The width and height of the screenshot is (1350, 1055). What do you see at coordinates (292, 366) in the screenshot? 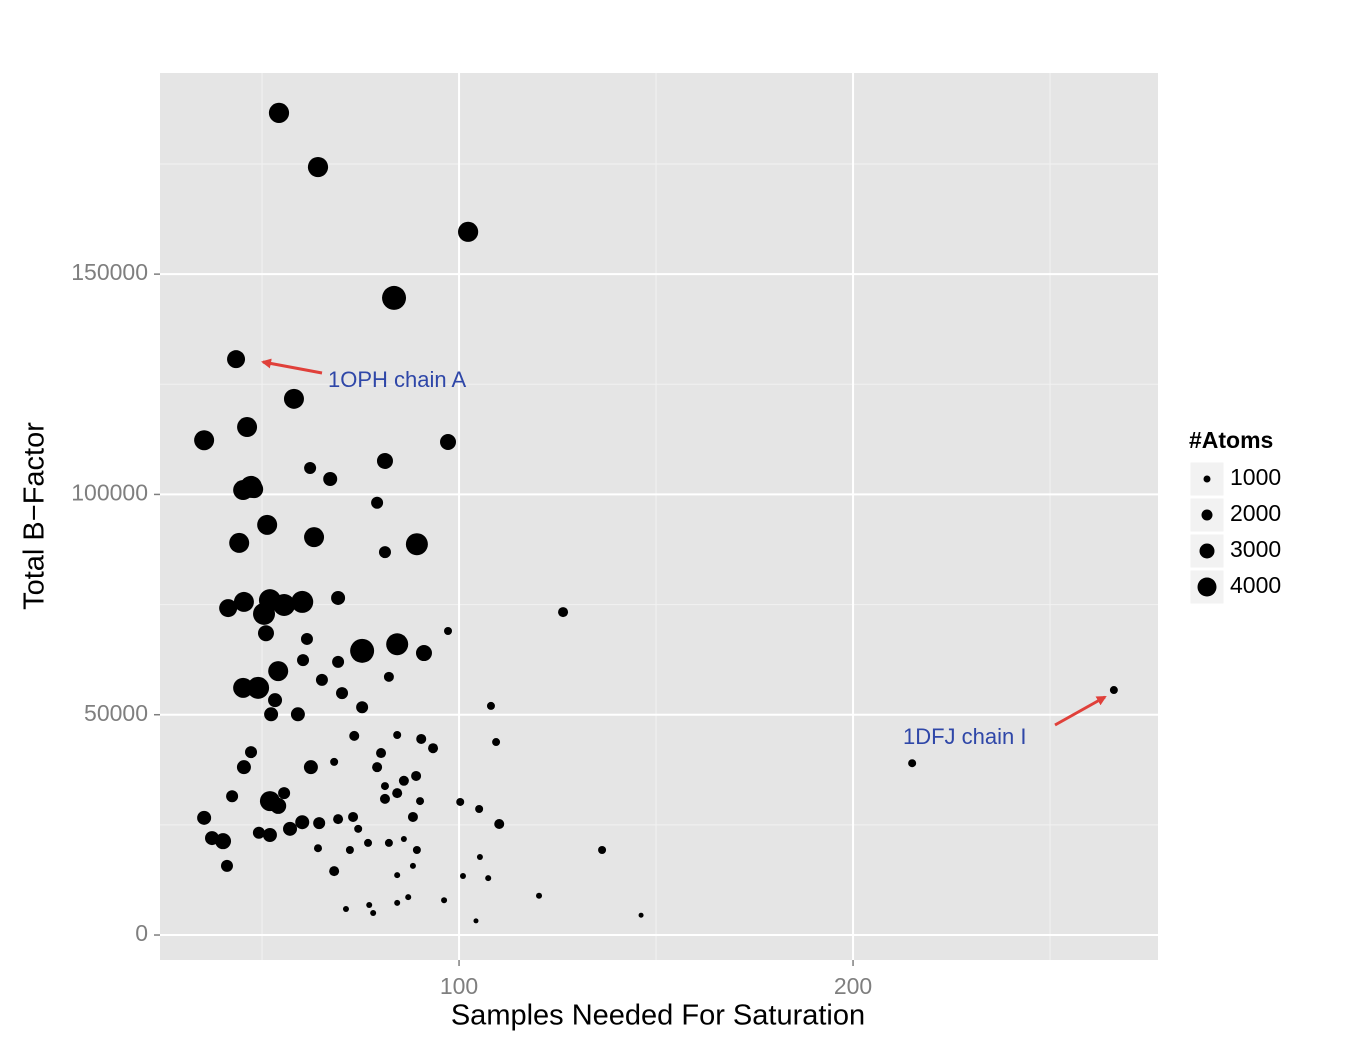
I see `annotation-arrow` at bounding box center [292, 366].